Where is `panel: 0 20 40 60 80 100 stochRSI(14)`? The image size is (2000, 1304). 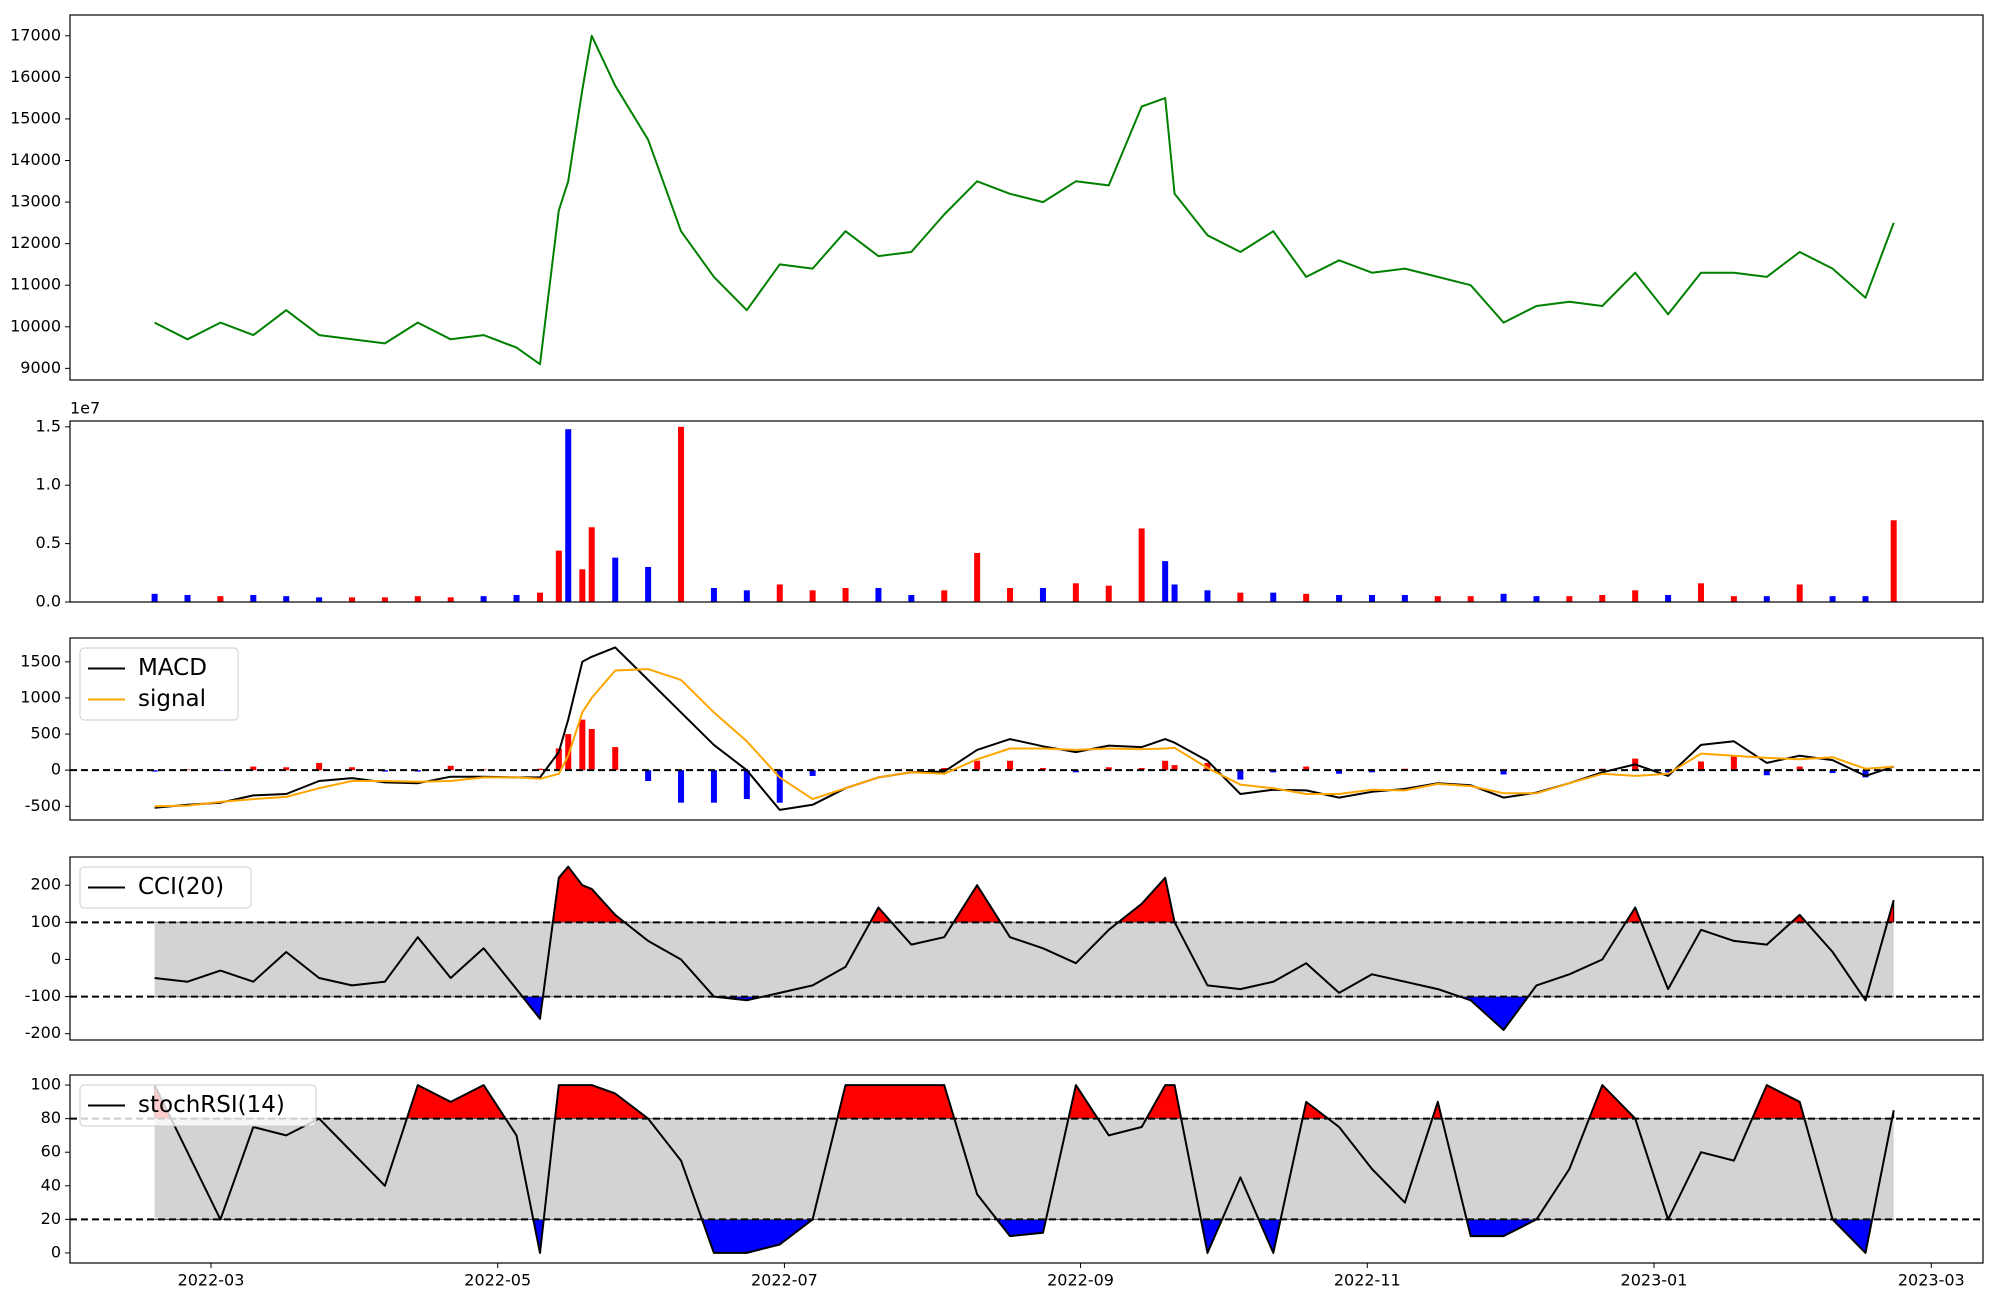
panel: 0 20 40 60 80 100 stochRSI(14) is located at coordinates (1007, 1169).